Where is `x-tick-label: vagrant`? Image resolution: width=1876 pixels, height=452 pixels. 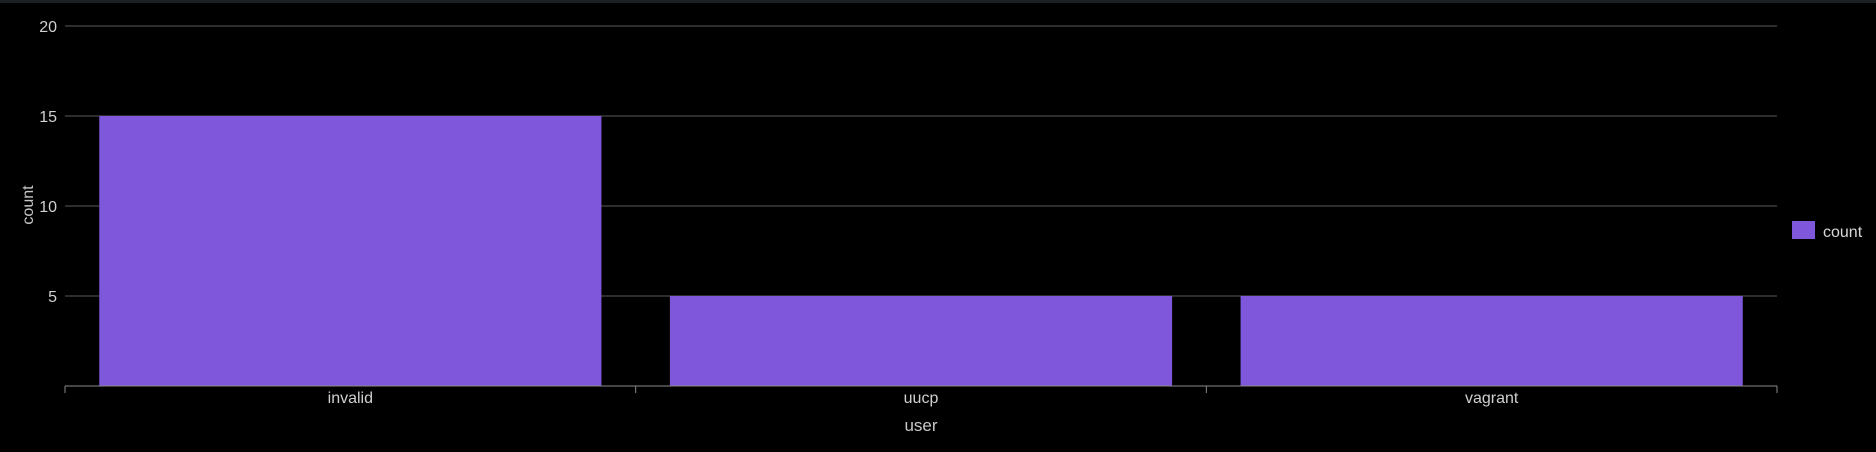 x-tick-label: vagrant is located at coordinates (1492, 398).